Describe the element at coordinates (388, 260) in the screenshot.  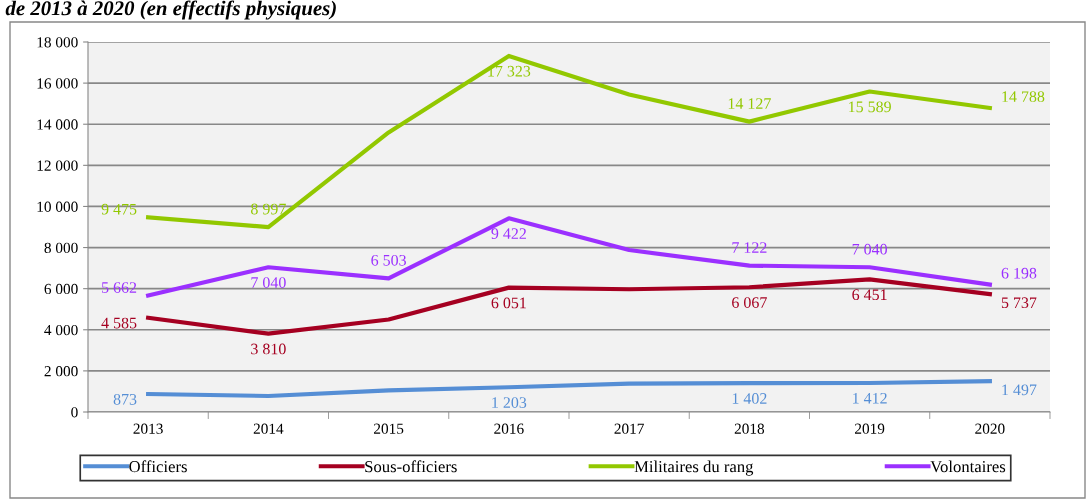
I see `data-label: 6 503` at that location.